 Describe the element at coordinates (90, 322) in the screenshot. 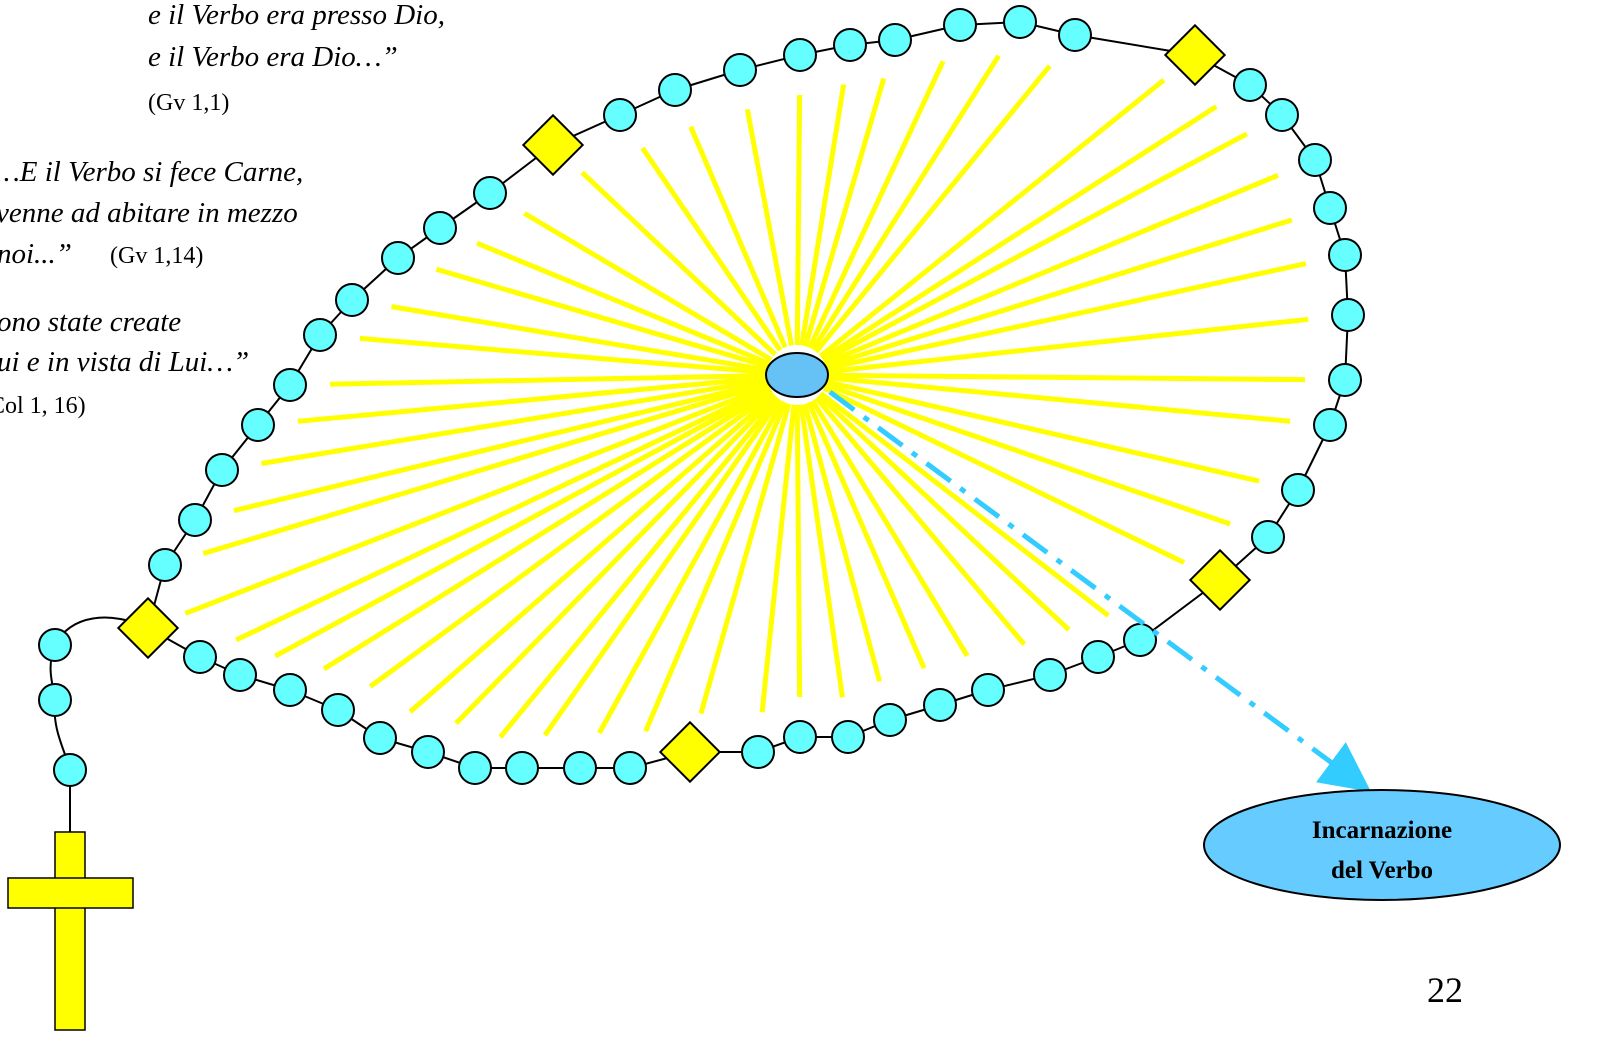

I see `quote-line: ono state create` at that location.